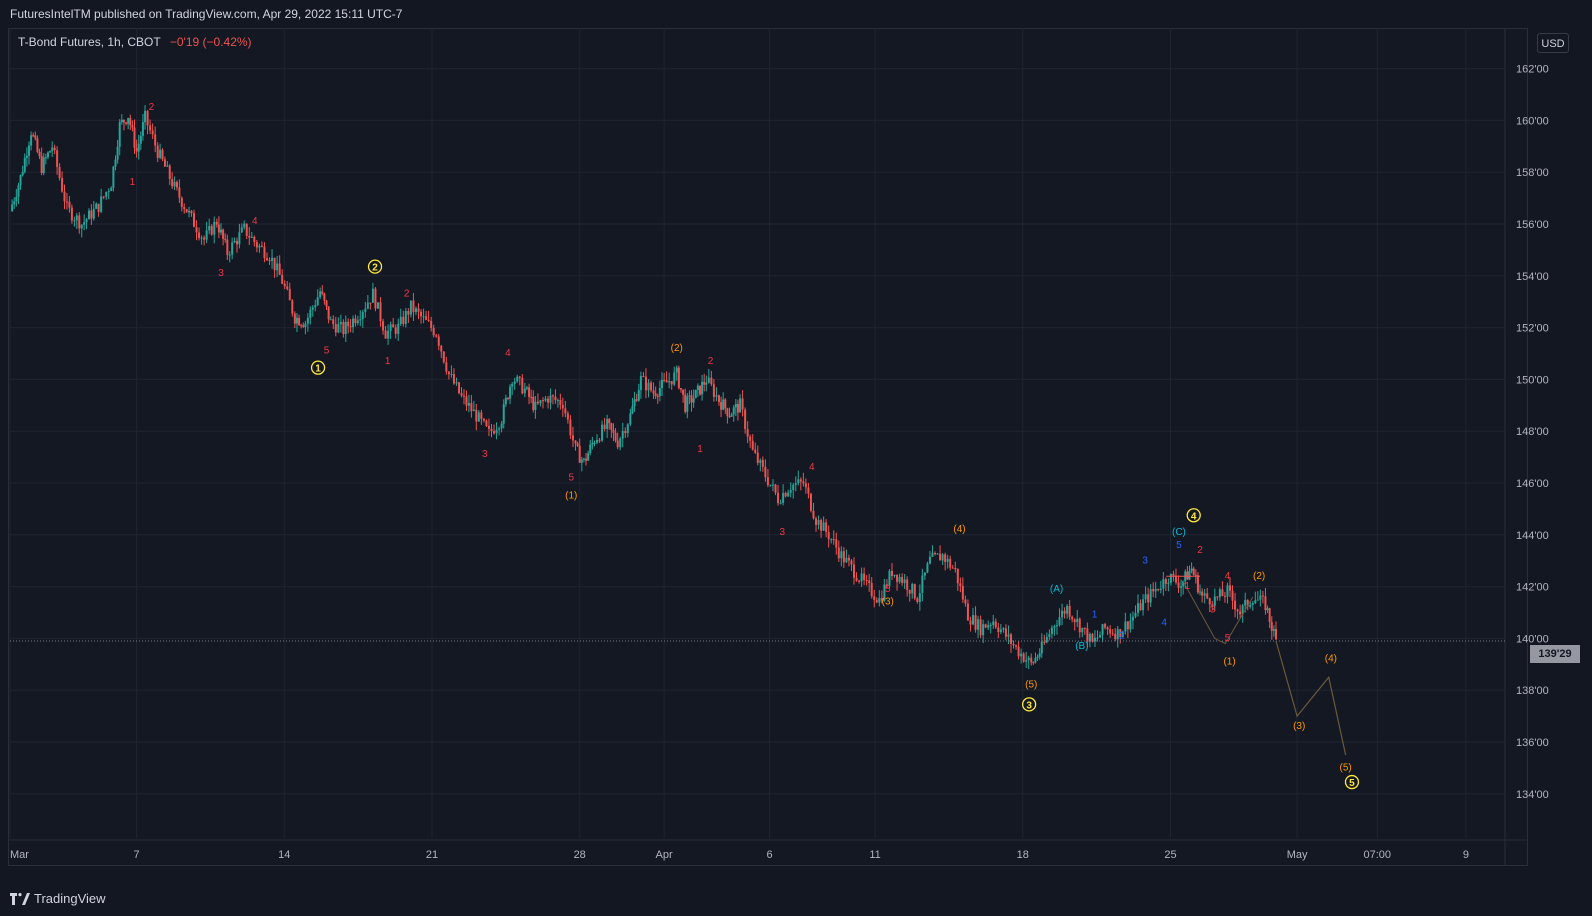 The height and width of the screenshot is (916, 1592). I want to click on wave-label: (3), so click(888, 602).